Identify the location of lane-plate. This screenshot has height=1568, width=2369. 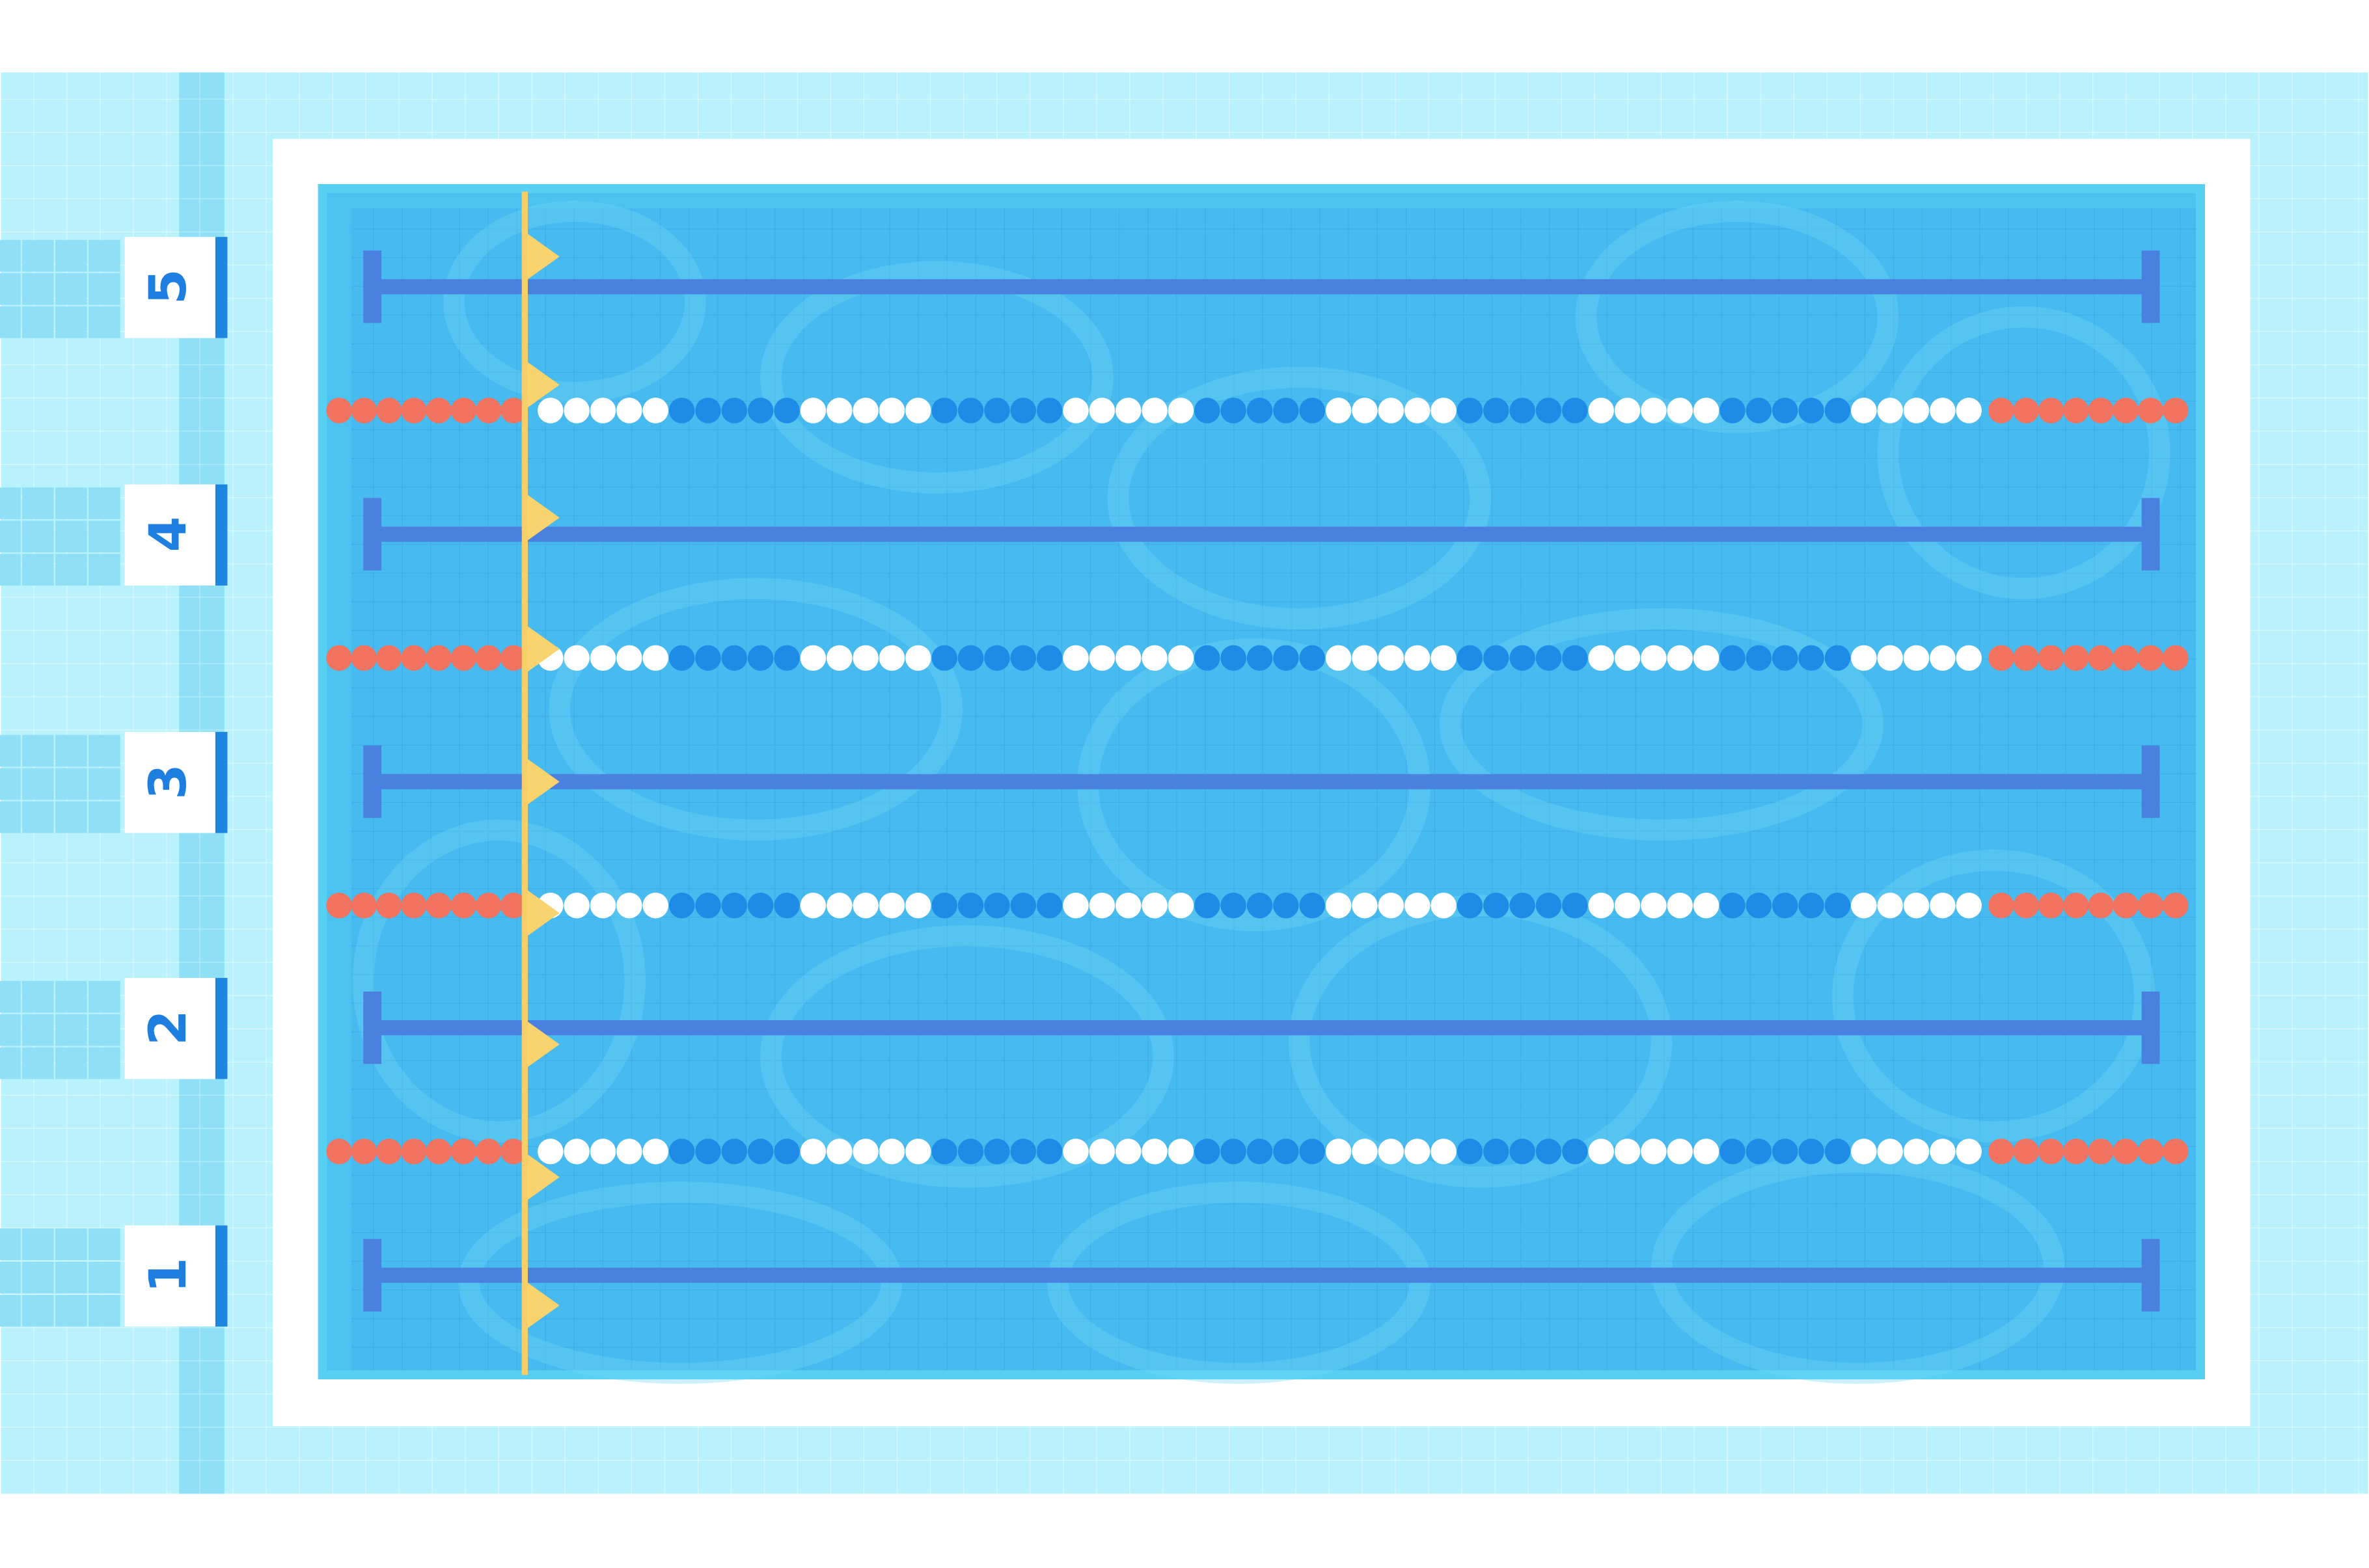
(172, 287).